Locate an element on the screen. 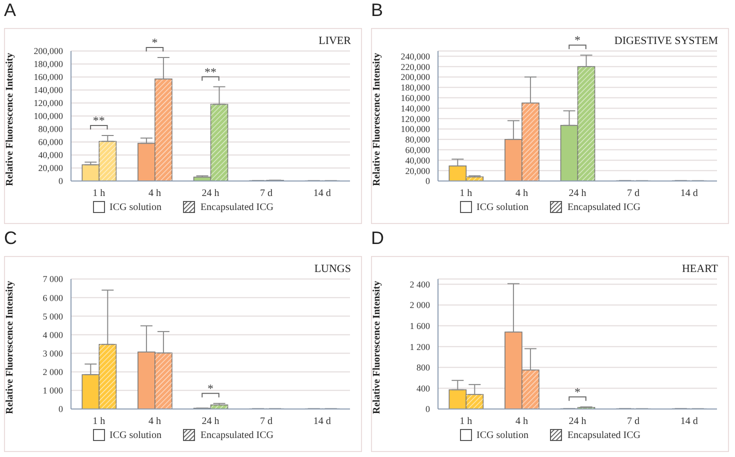 The width and height of the screenshot is (735, 457). y-tick-label: 220,000 is located at coordinates (415, 67).